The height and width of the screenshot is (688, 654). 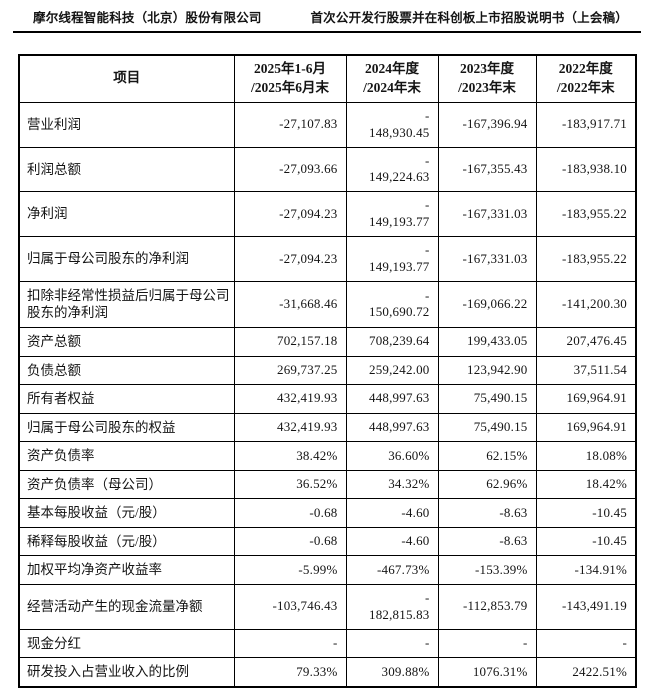 I want to click on value-cell: - 148,930.45, so click(x=392, y=124).